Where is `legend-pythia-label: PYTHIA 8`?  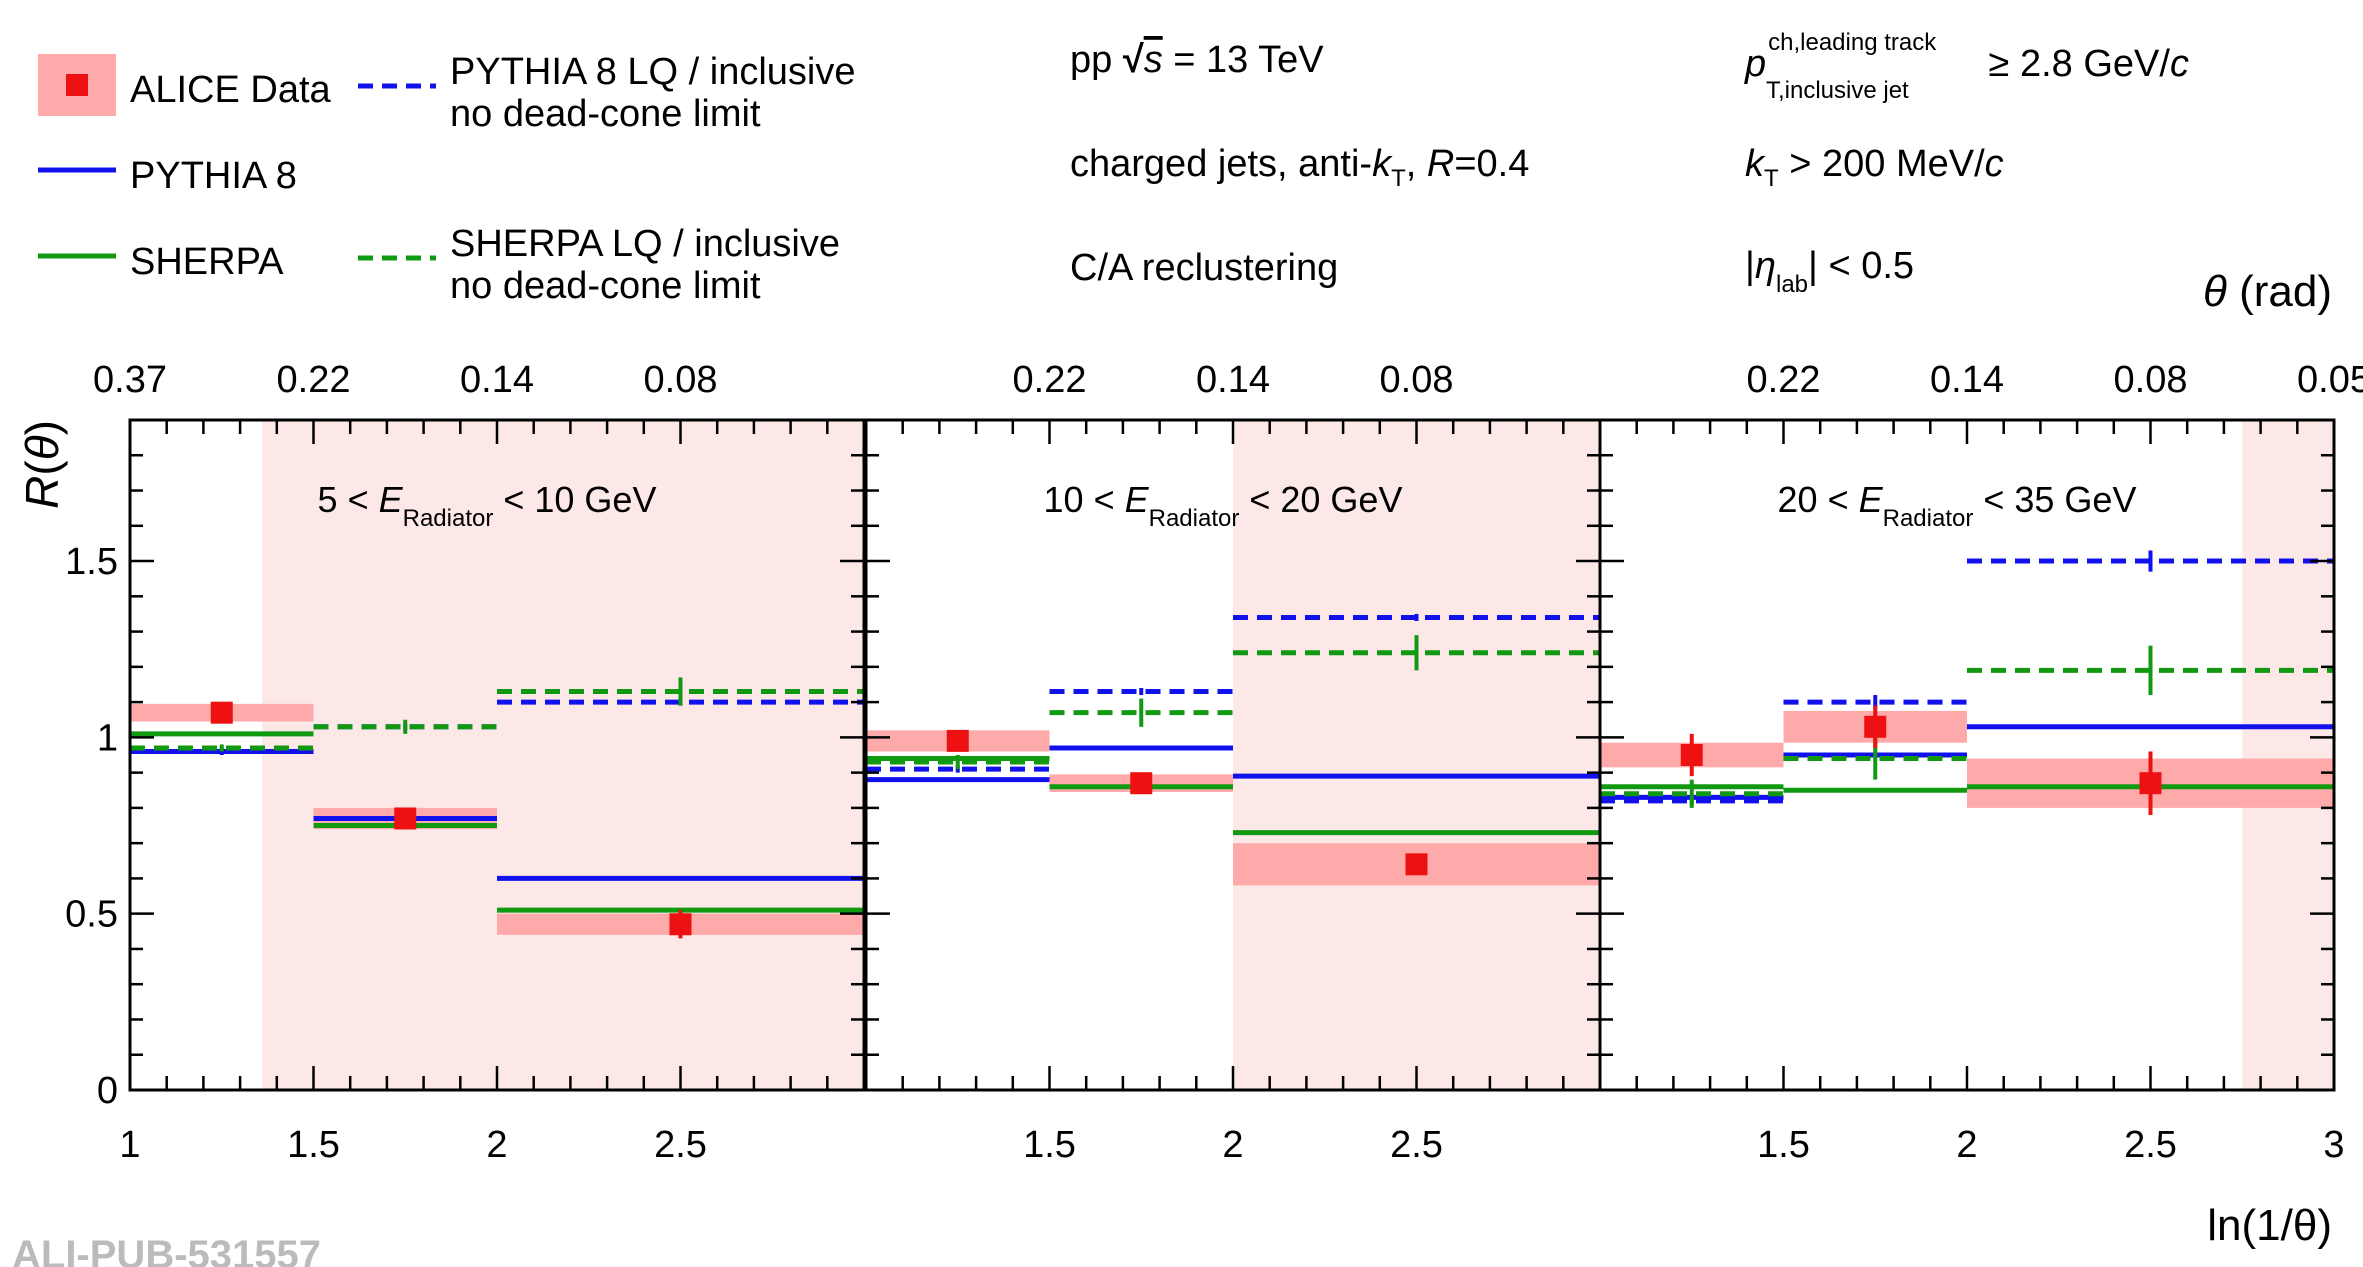 legend-pythia-label: PYTHIA 8 is located at coordinates (213, 176).